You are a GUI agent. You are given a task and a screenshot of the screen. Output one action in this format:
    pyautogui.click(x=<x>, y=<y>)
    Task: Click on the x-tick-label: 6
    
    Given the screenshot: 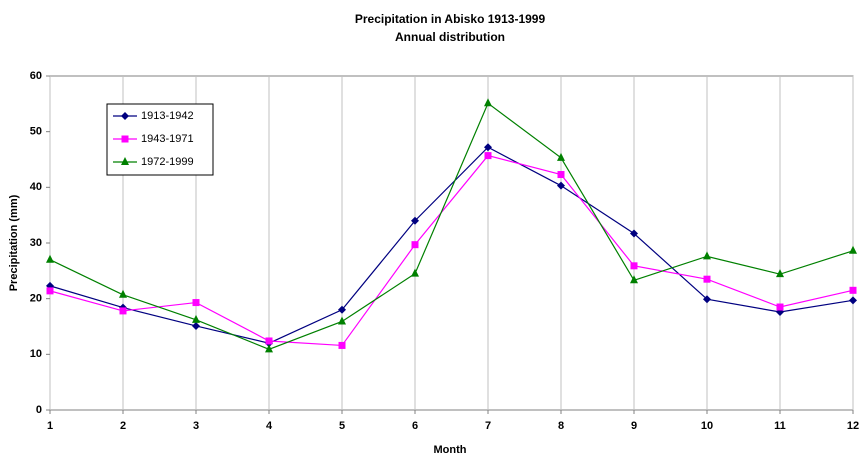 What is the action you would take?
    pyautogui.click(x=415, y=426)
    